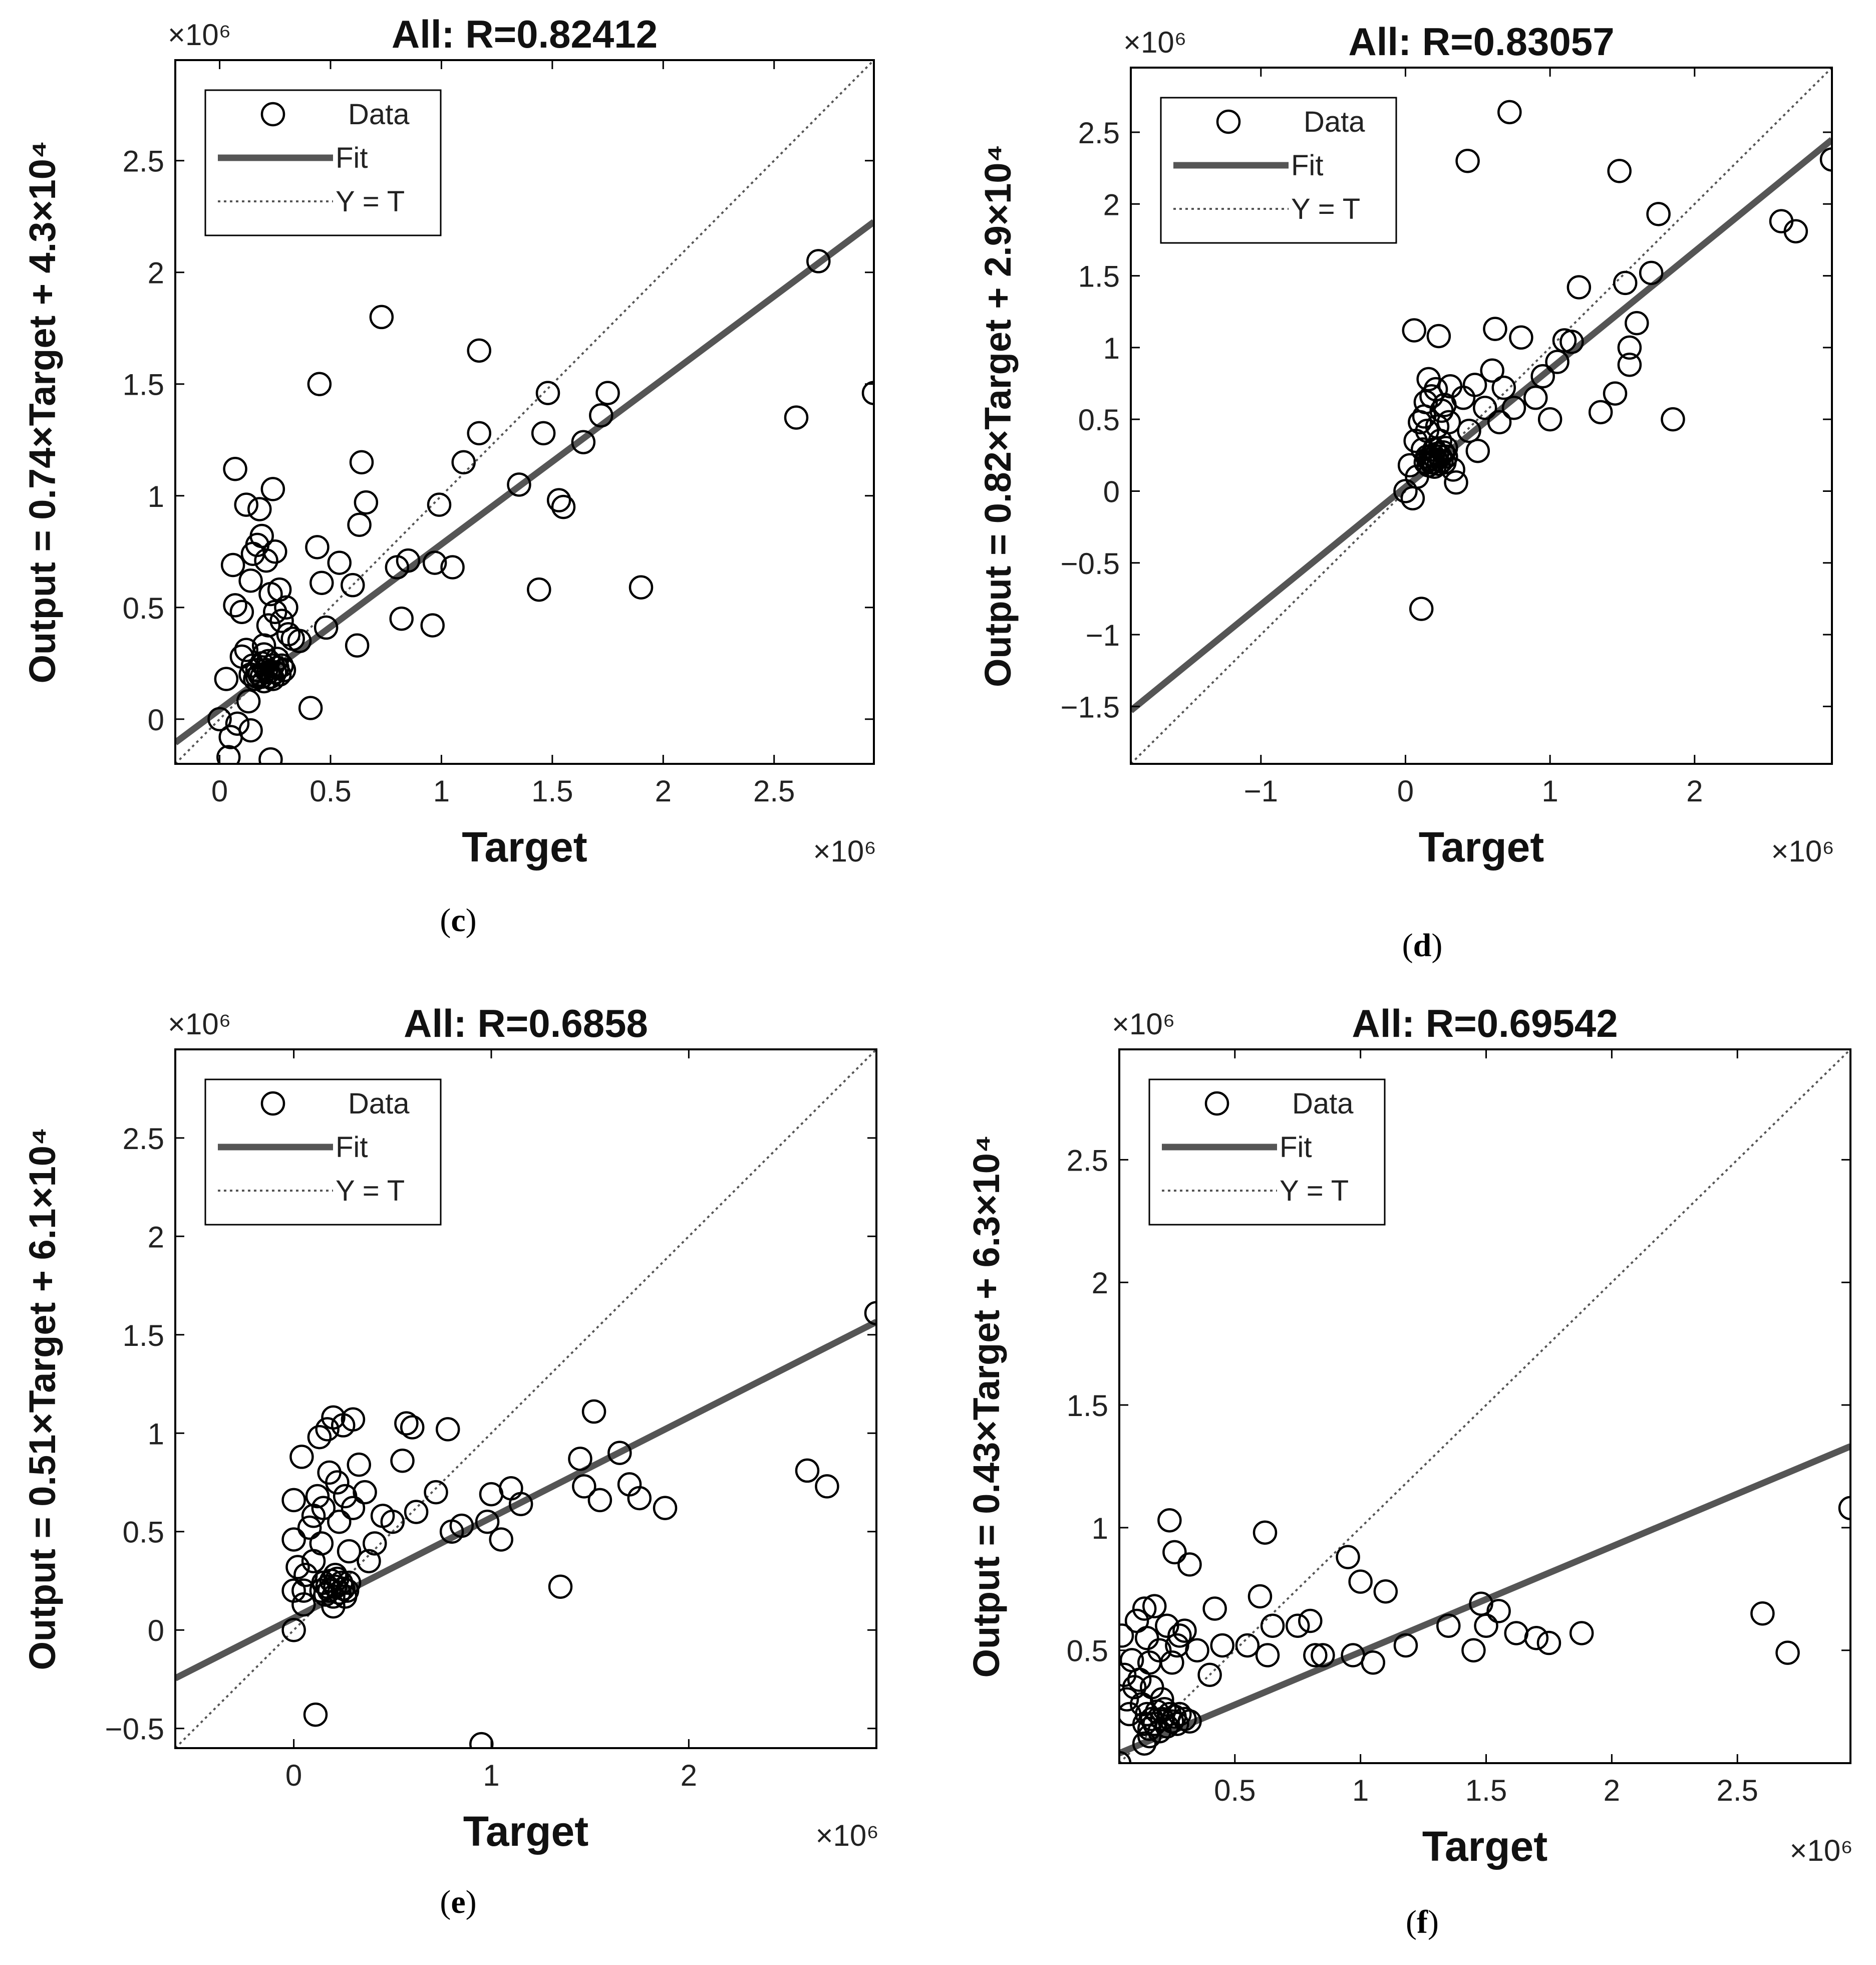  I want to click on caption-f: (f), so click(1422, 1922).